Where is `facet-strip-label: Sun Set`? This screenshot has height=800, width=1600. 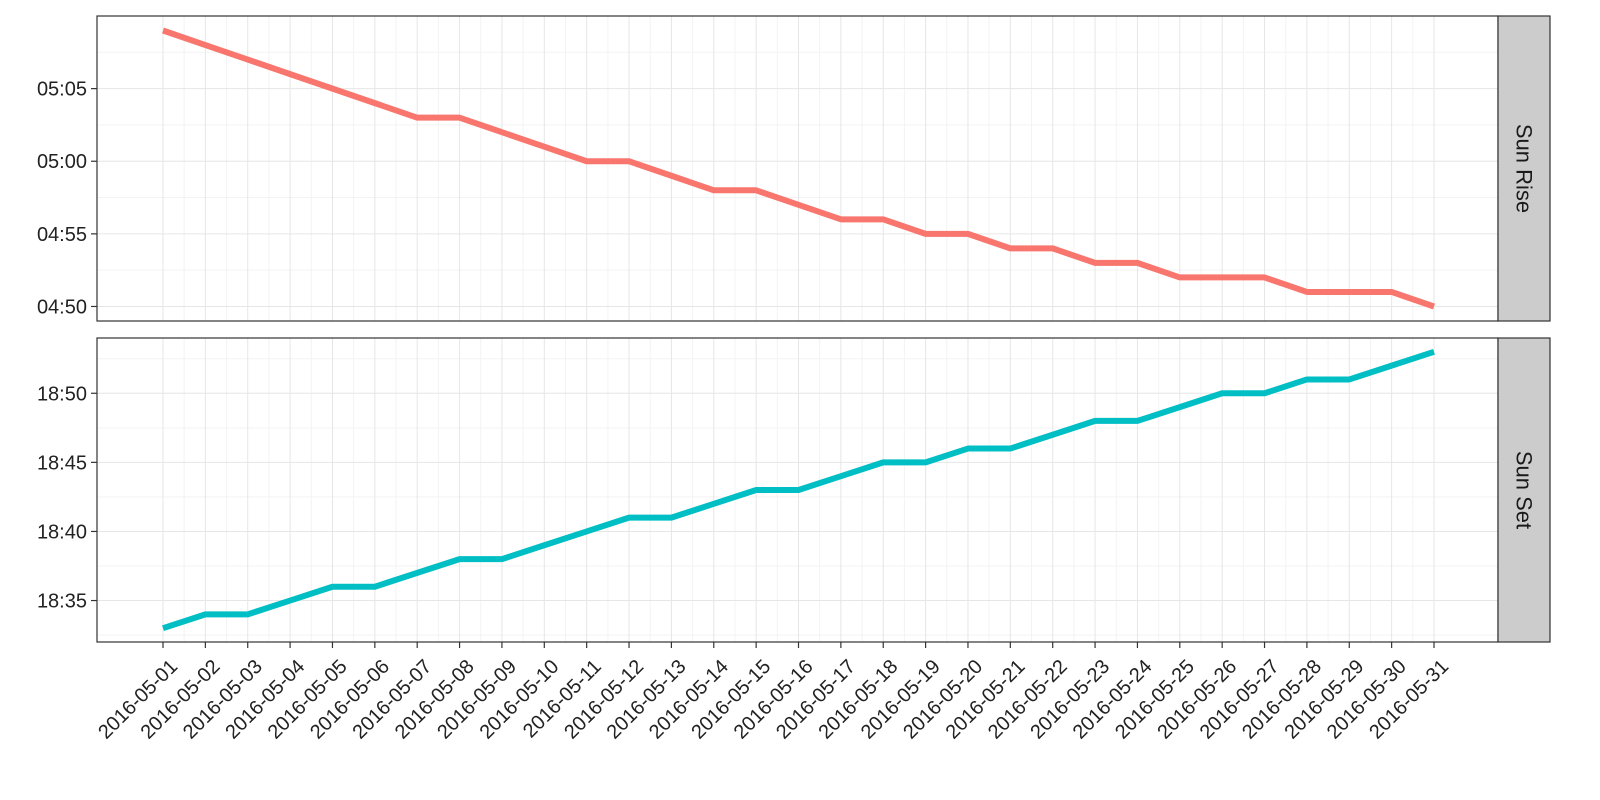
facet-strip-label: Sun Set is located at coordinates (1524, 490).